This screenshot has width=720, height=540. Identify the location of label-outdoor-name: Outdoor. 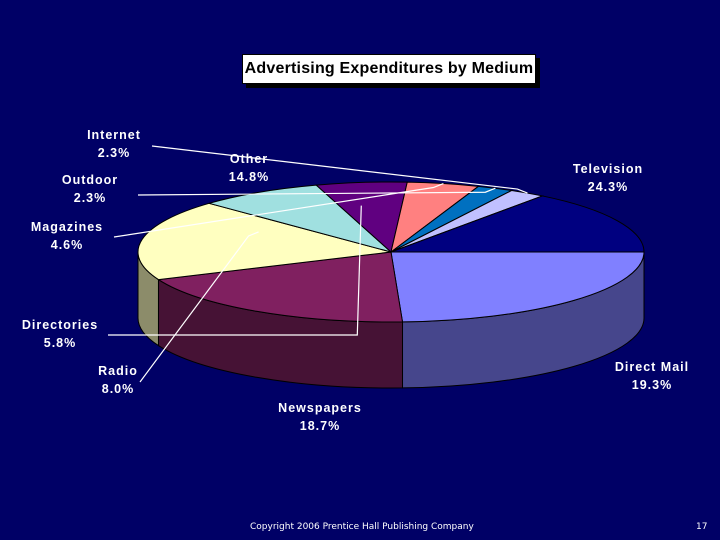
(90, 180).